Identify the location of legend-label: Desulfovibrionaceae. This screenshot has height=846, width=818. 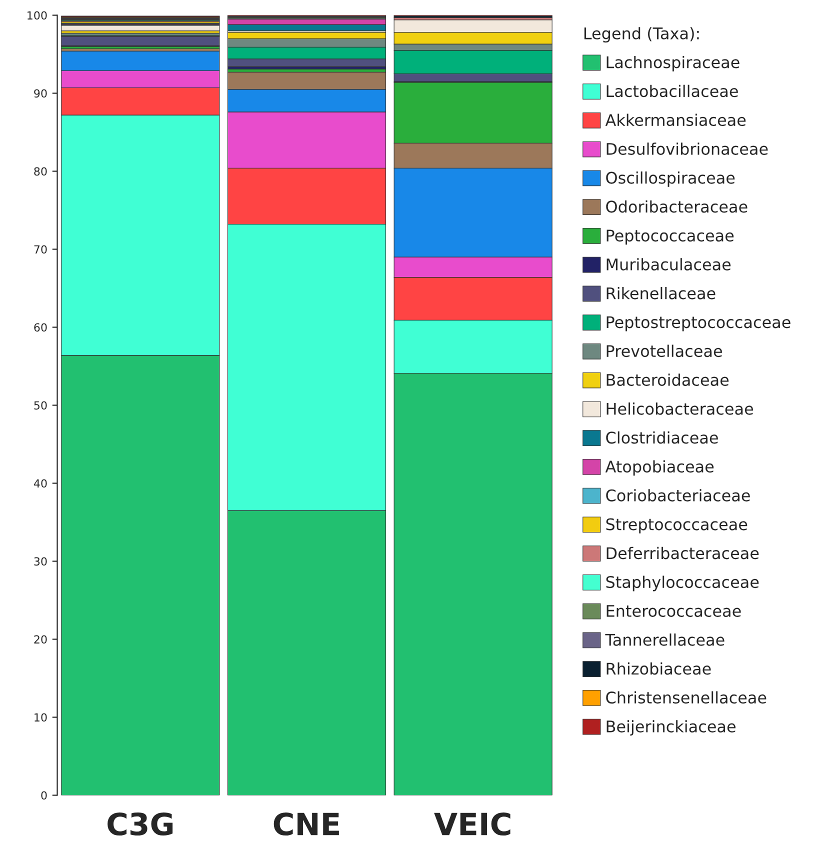
(687, 148).